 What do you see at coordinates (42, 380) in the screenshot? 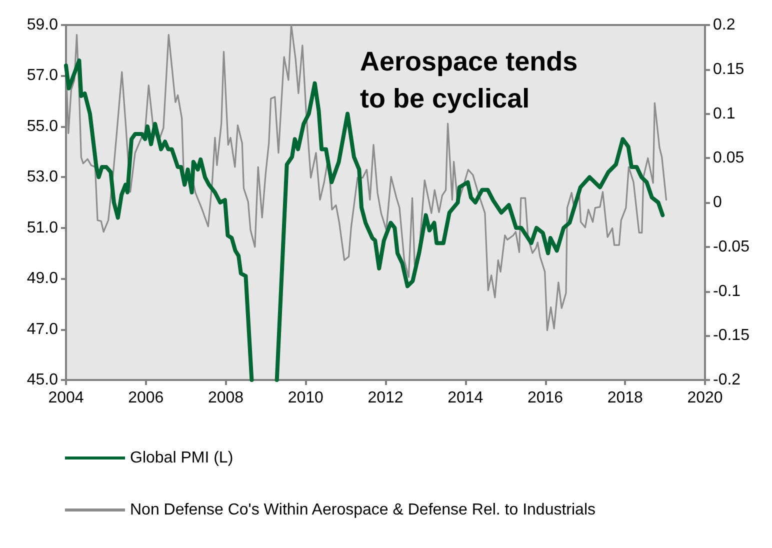
I see `y-tick-label: 45.0` at bounding box center [42, 380].